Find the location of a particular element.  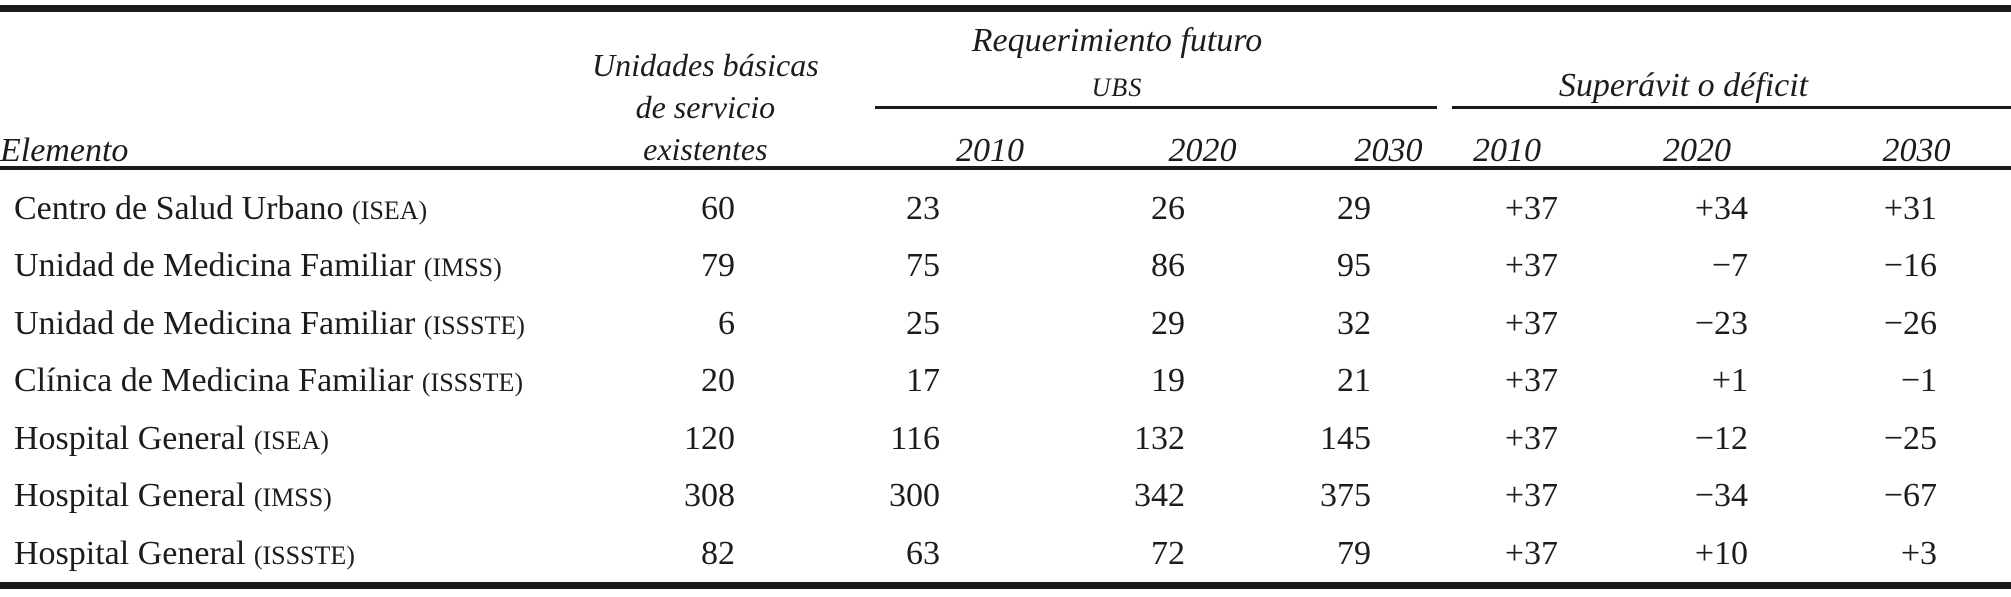

existing-units-cell: 20 is located at coordinates (718, 381).